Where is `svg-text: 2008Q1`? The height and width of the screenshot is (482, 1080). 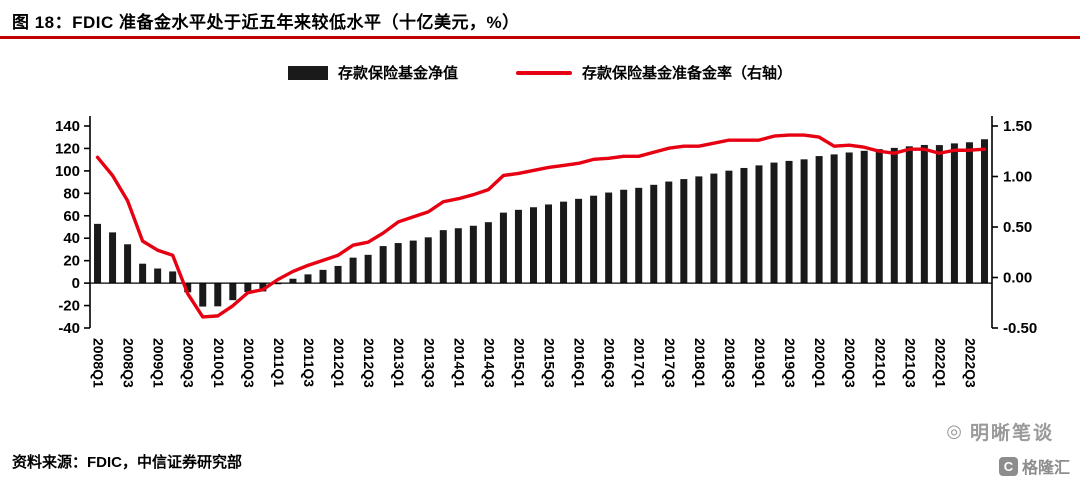
svg-text: 2008Q1 is located at coordinates (99, 363).